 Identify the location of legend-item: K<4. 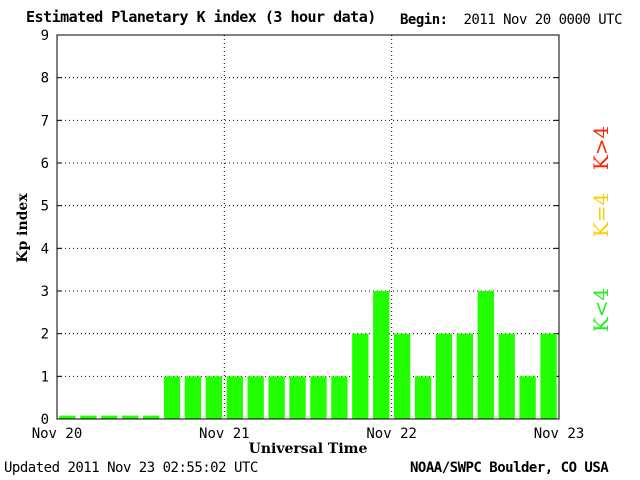
(601, 310).